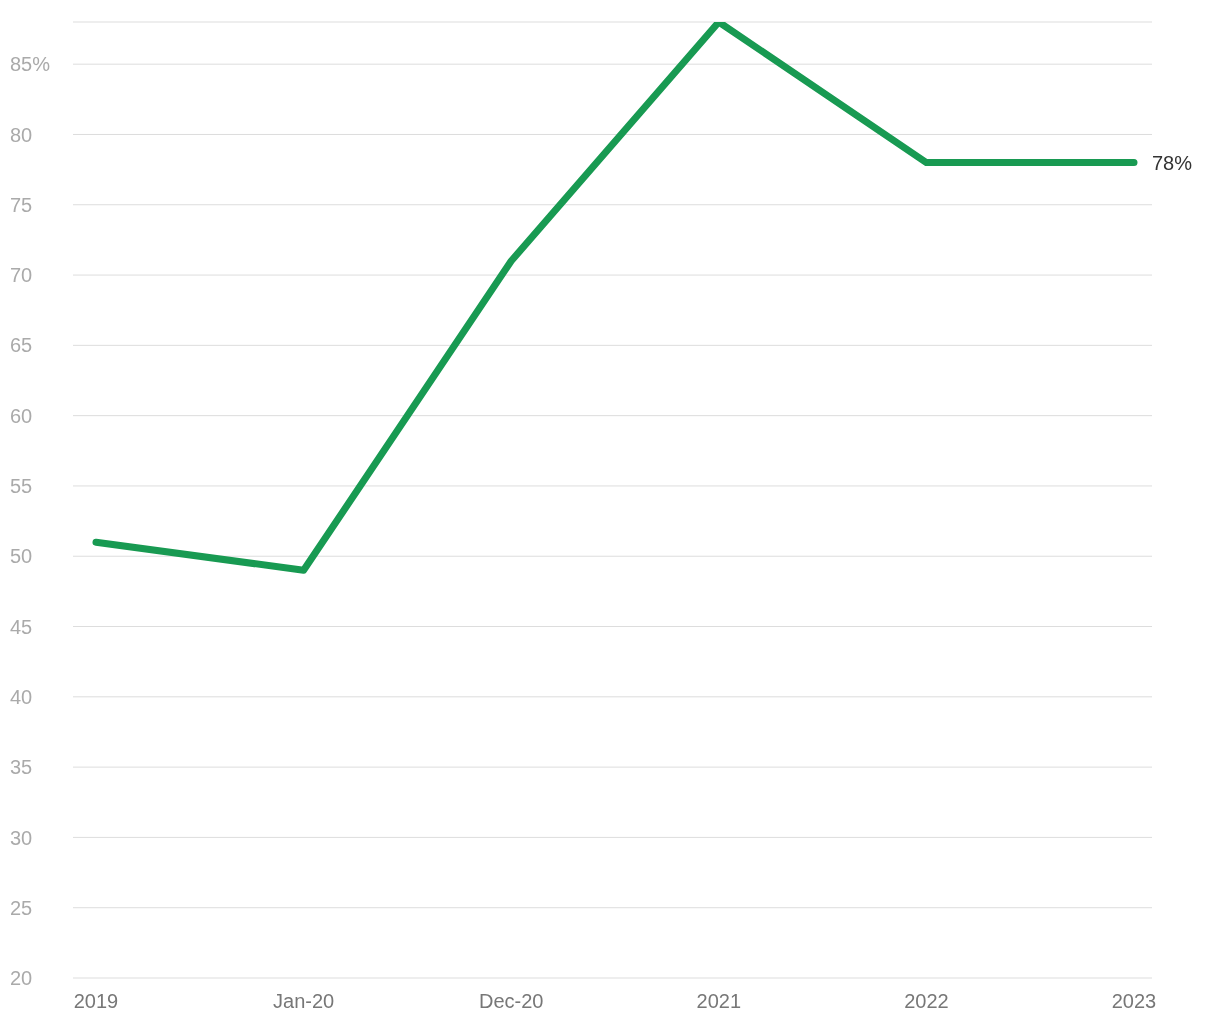 The width and height of the screenshot is (1220, 1020). Describe the element at coordinates (1134, 1001) in the screenshot. I see `x-tick-label: 2023` at that location.